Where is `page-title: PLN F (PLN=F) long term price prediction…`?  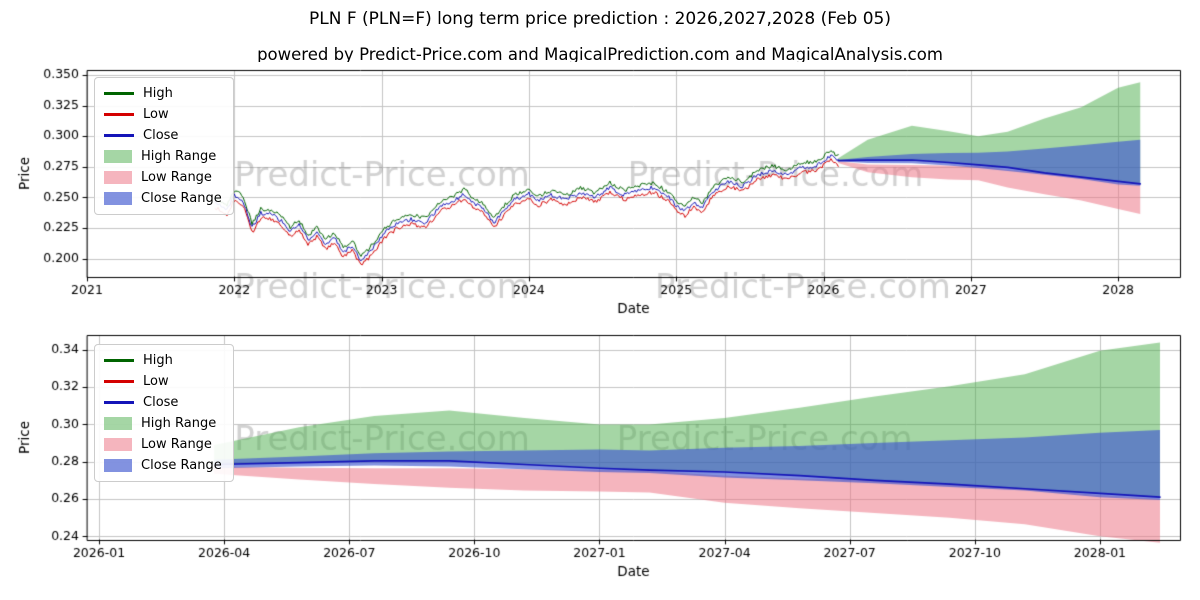 page-title: PLN F (PLN=F) long term price prediction… is located at coordinates (600, 19).